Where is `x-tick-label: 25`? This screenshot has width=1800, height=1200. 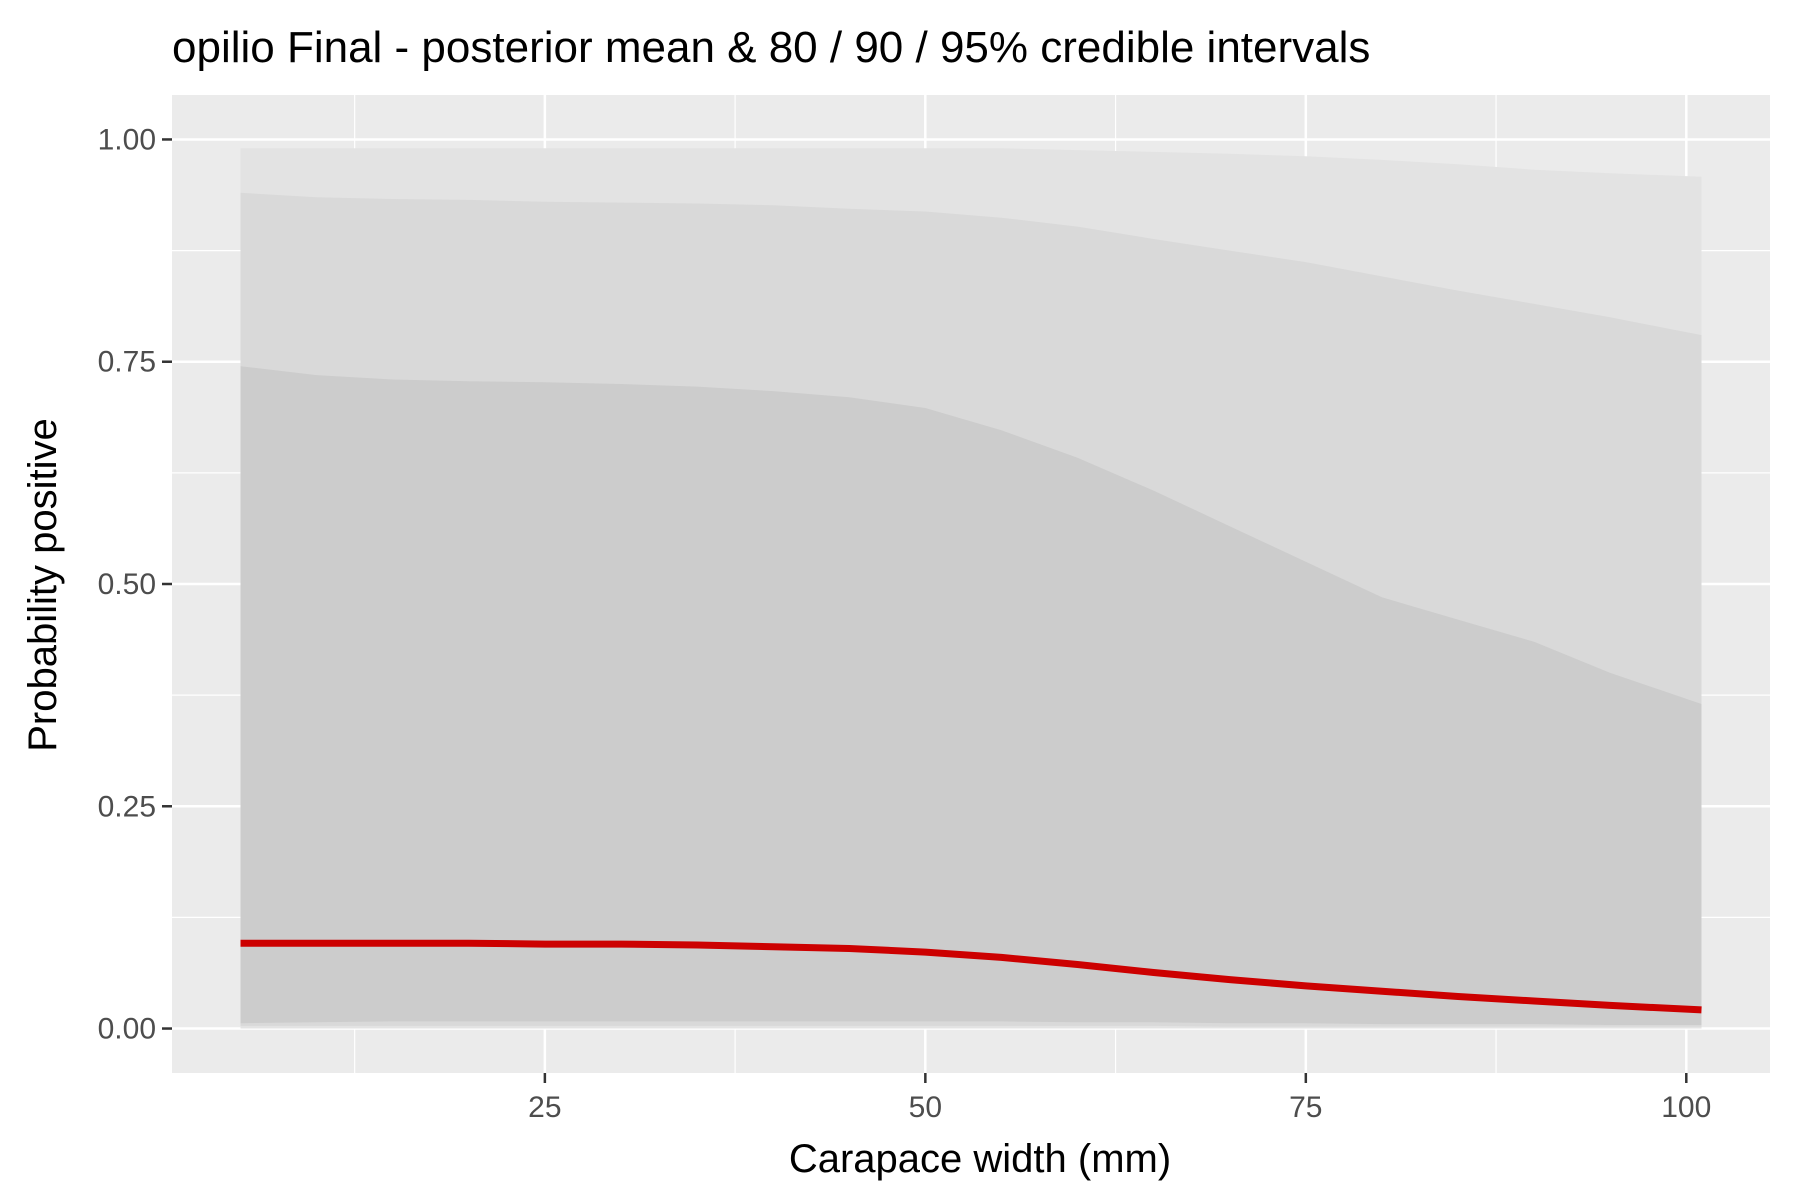
x-tick-label: 25 is located at coordinates (544, 1107).